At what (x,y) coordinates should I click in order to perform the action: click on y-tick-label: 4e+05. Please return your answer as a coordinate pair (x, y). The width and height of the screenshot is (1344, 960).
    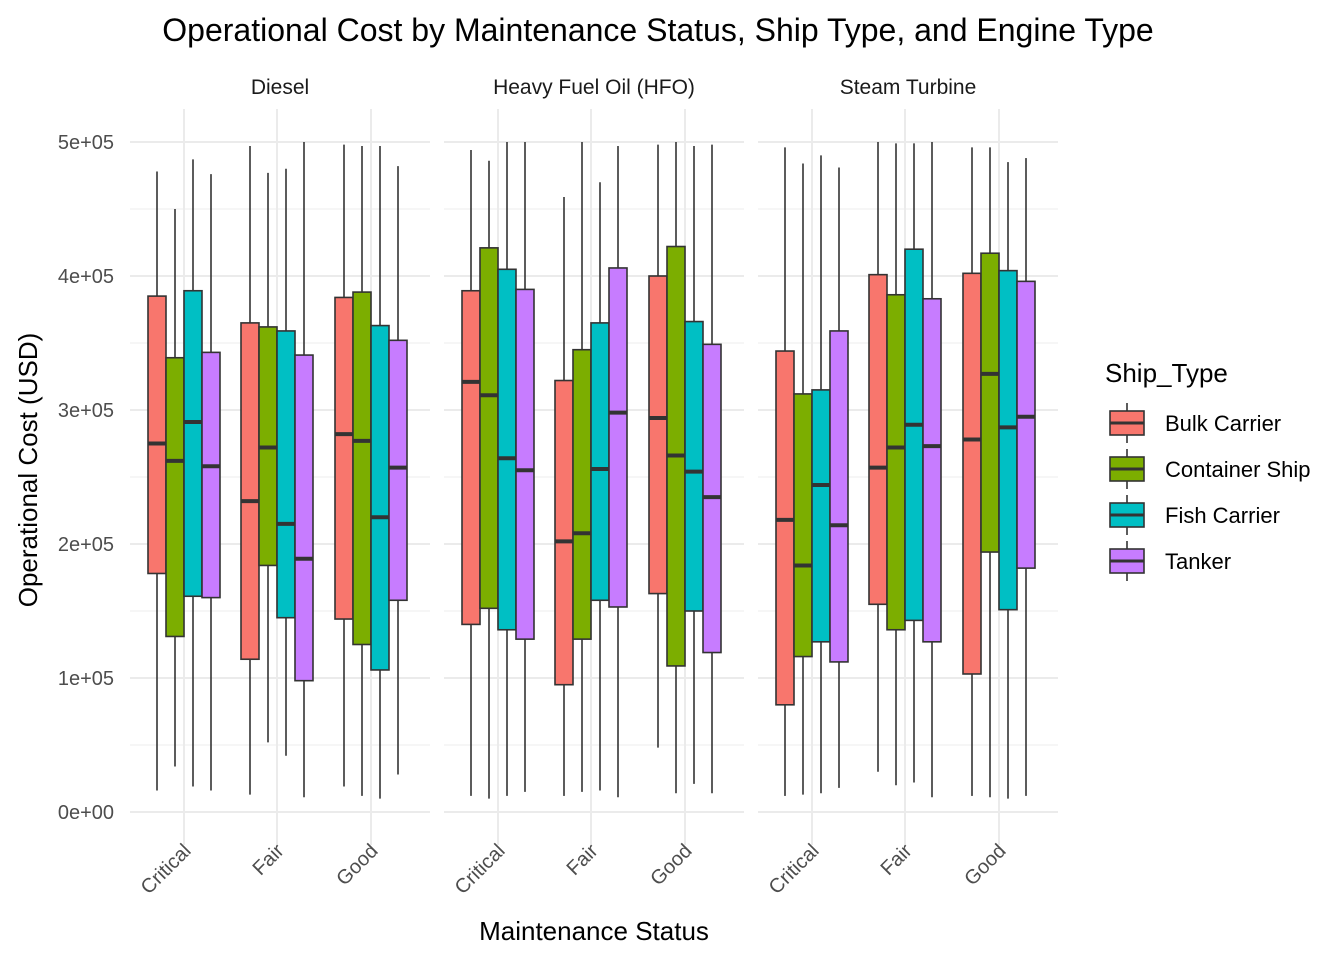
    Looking at the image, I should click on (86, 277).